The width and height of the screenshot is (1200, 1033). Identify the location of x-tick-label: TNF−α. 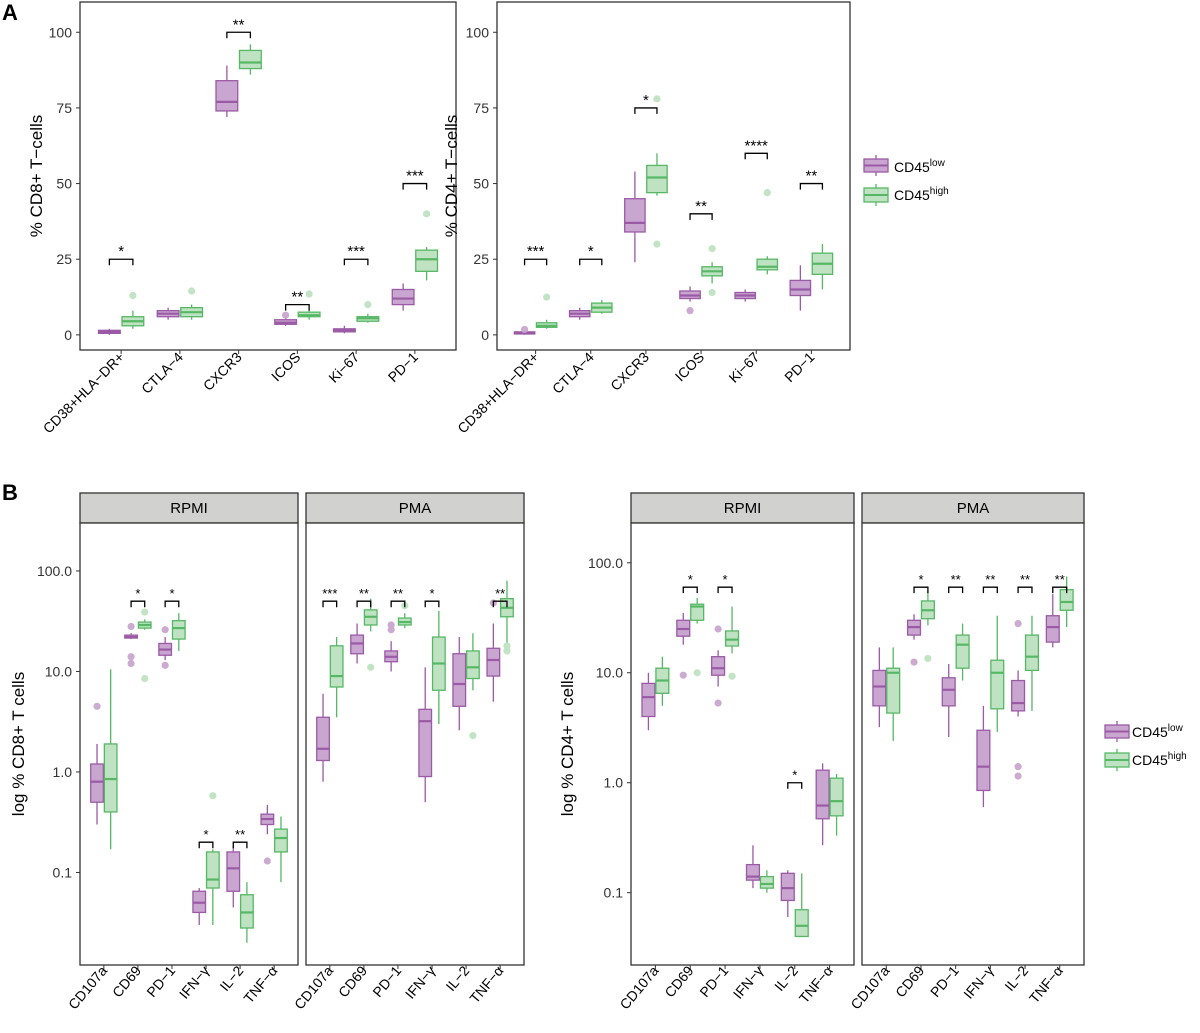
(260, 985).